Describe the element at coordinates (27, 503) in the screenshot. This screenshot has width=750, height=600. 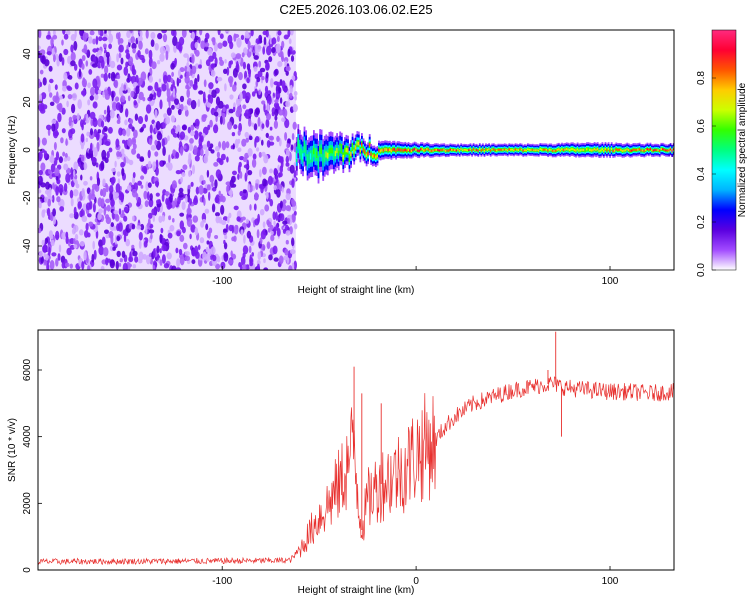
I see `y-tick-label: 2000` at that location.